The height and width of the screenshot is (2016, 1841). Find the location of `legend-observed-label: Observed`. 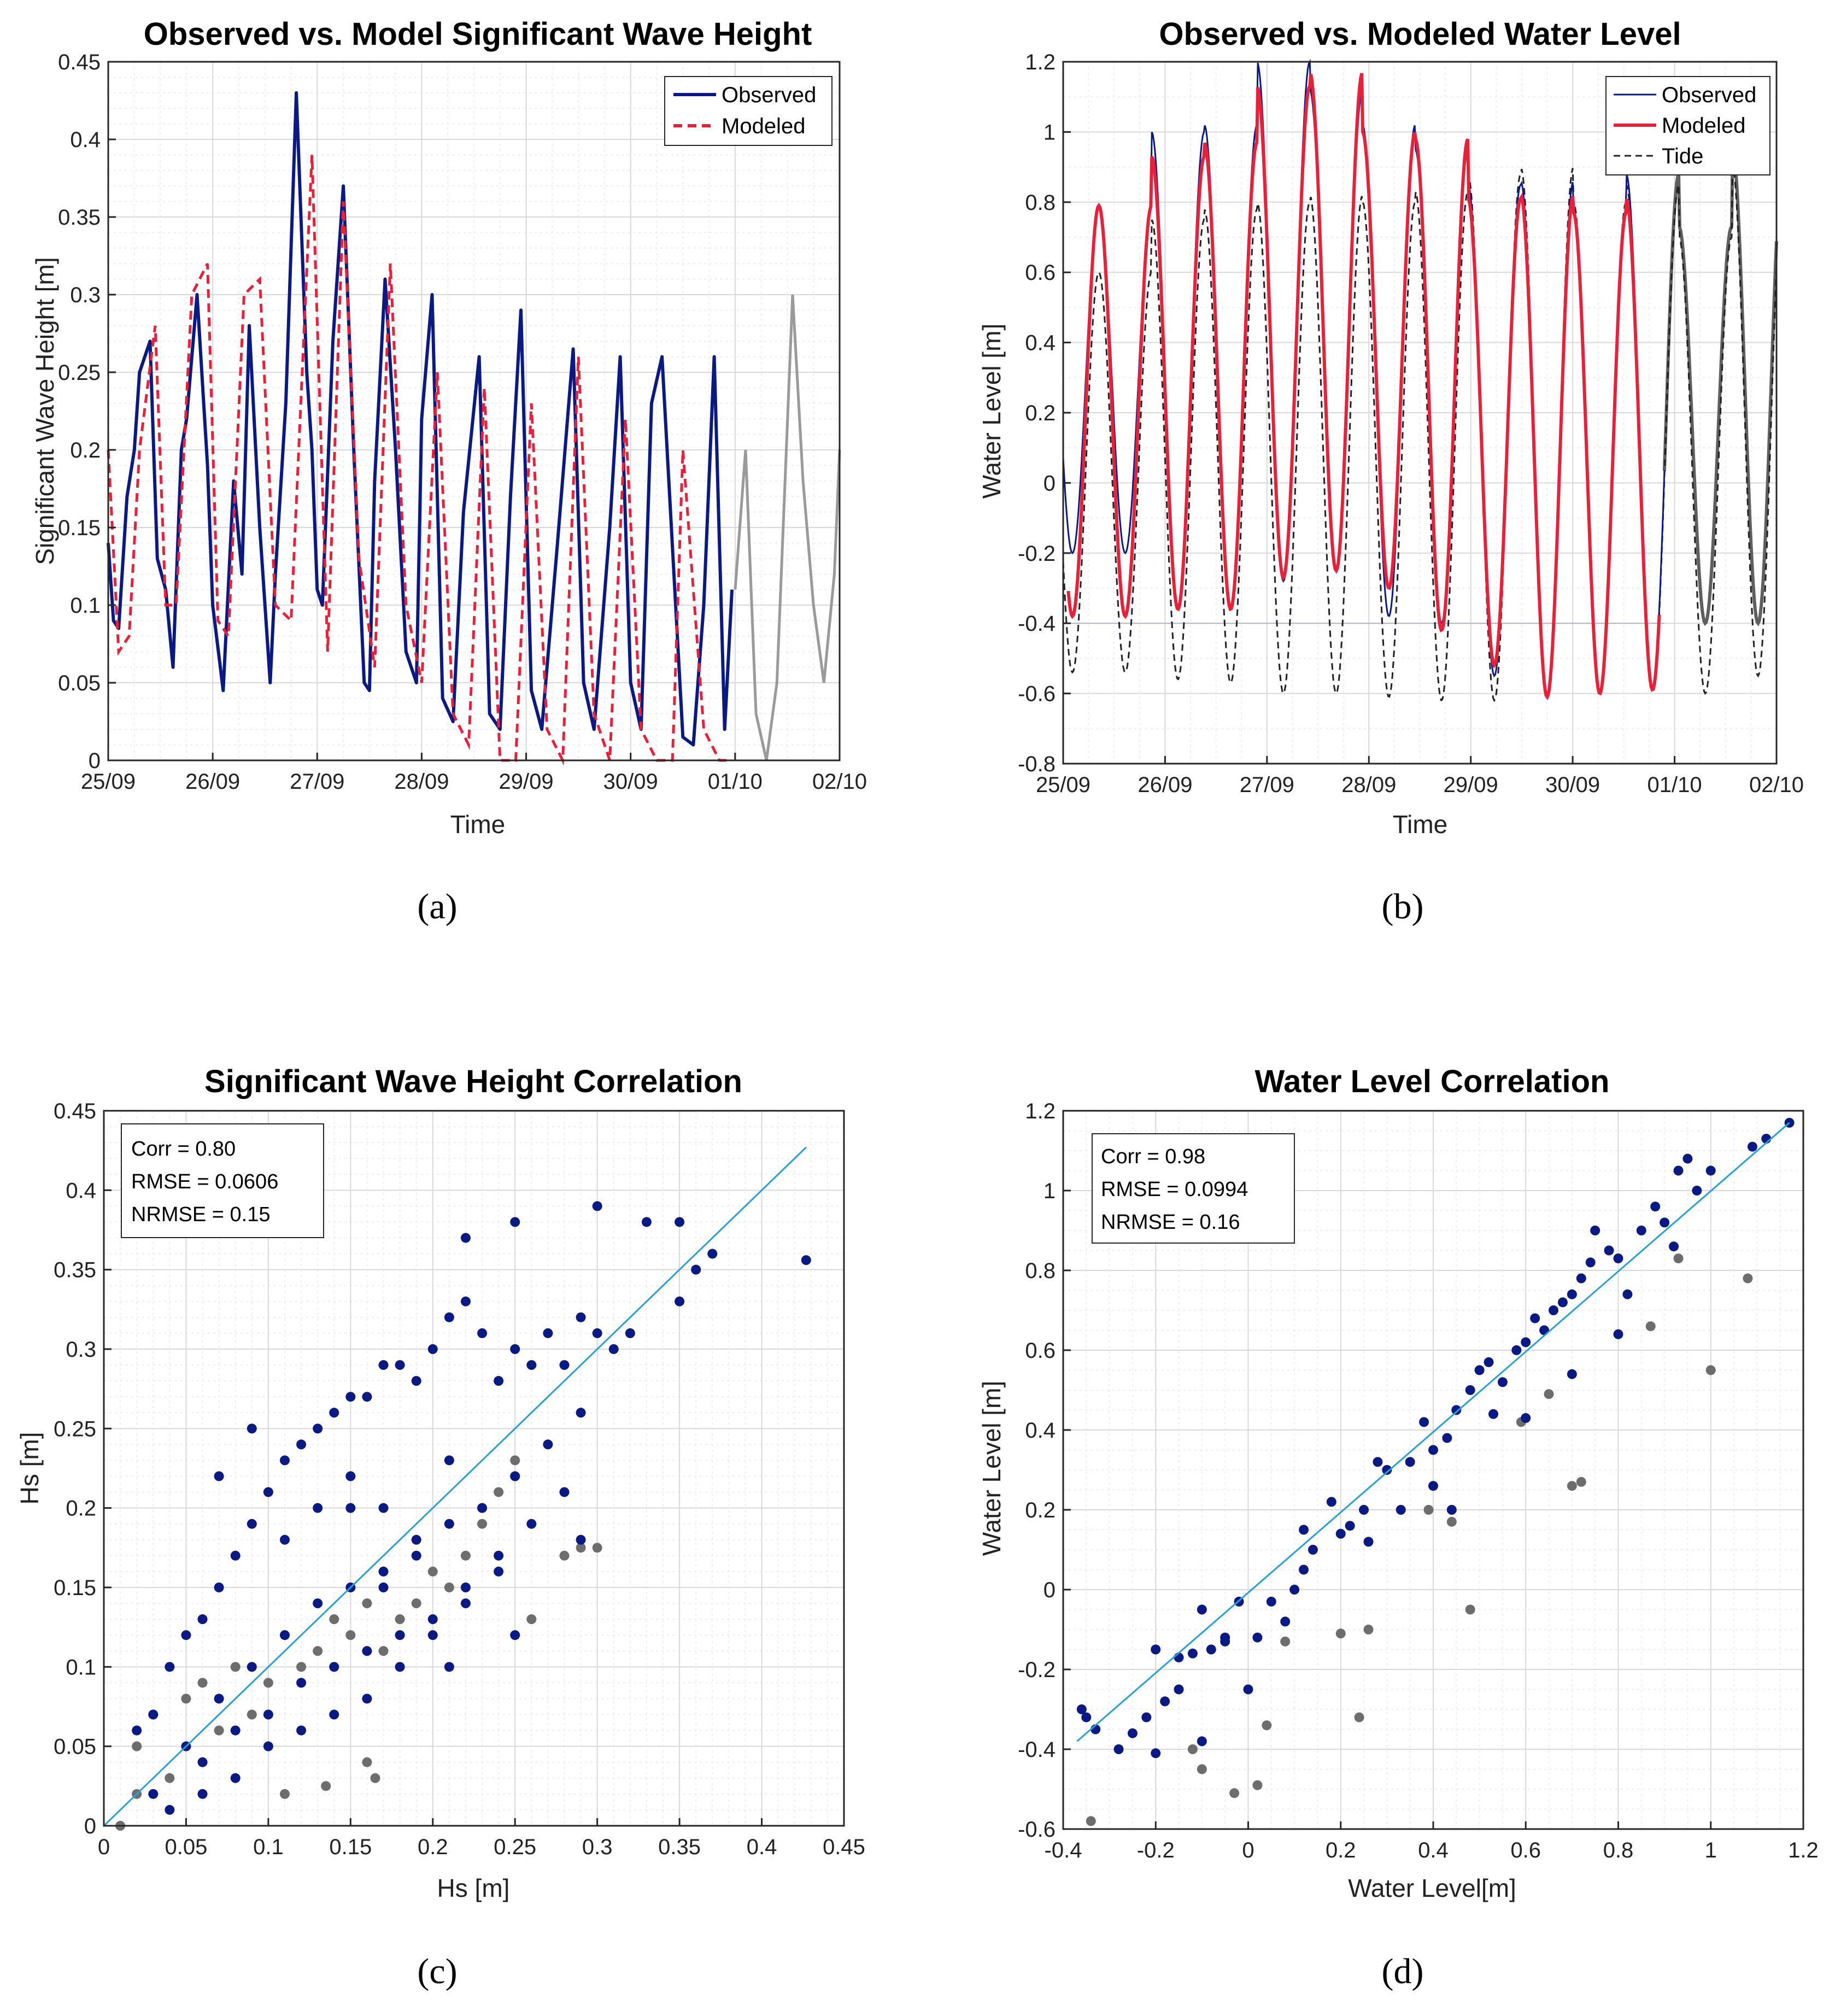

legend-observed-label: Observed is located at coordinates (1709, 95).